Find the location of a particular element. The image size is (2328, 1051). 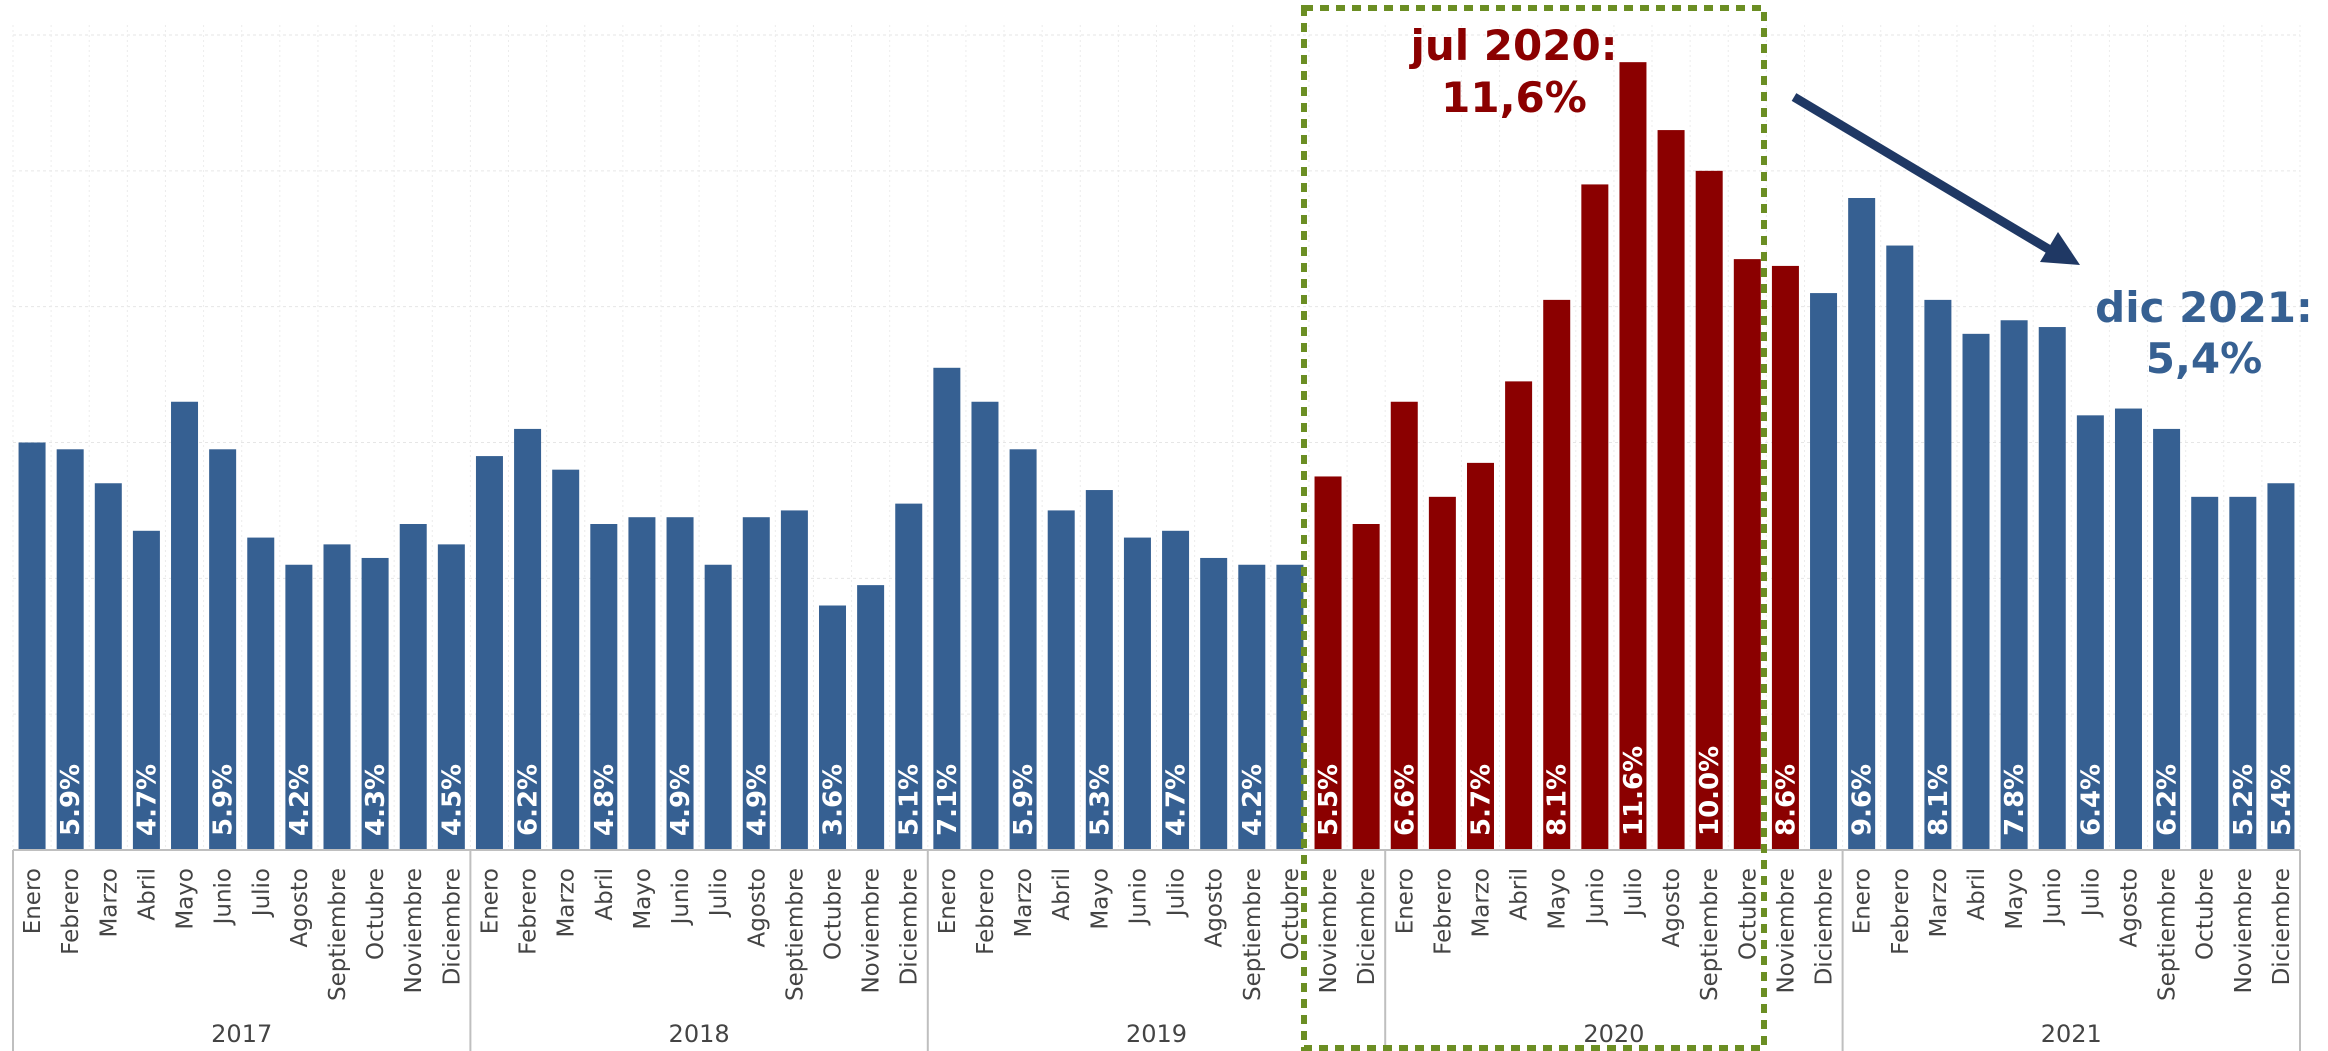

bar-data-label: 3.6% is located at coordinates (834, 800).